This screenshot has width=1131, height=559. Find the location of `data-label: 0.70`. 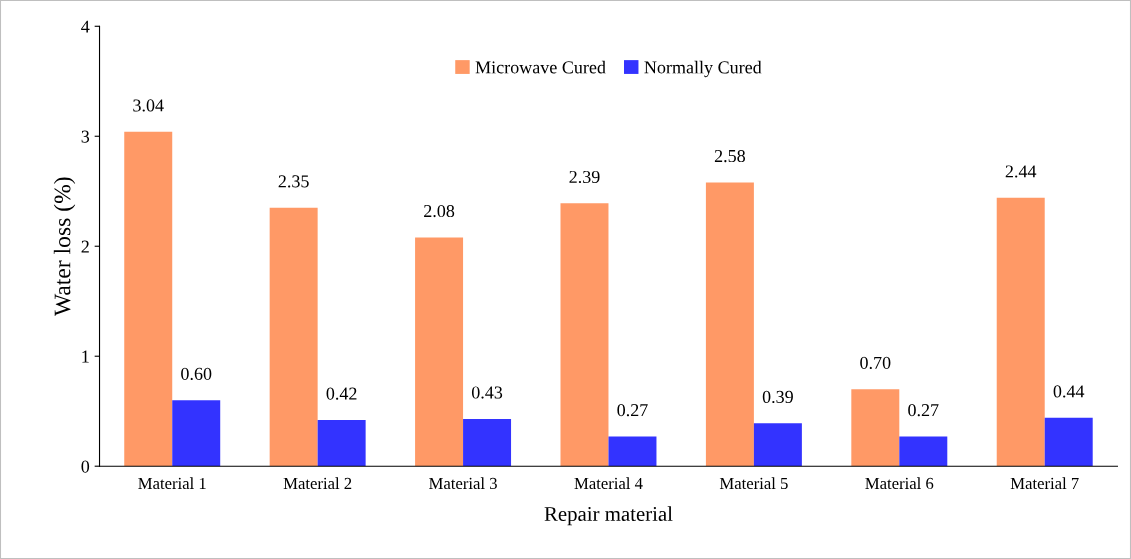

data-label: 0.70 is located at coordinates (875, 362).